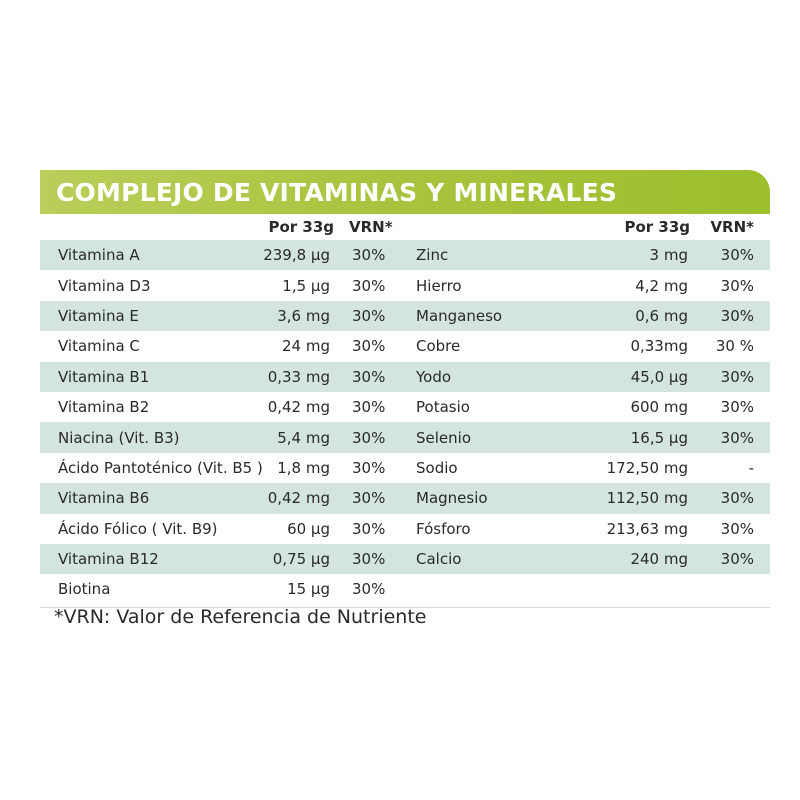 Image resolution: width=800 pixels, height=800 pixels. What do you see at coordinates (585, 468) in the screenshot?
I see `table-row: Sodio 172,50 mg -` at bounding box center [585, 468].